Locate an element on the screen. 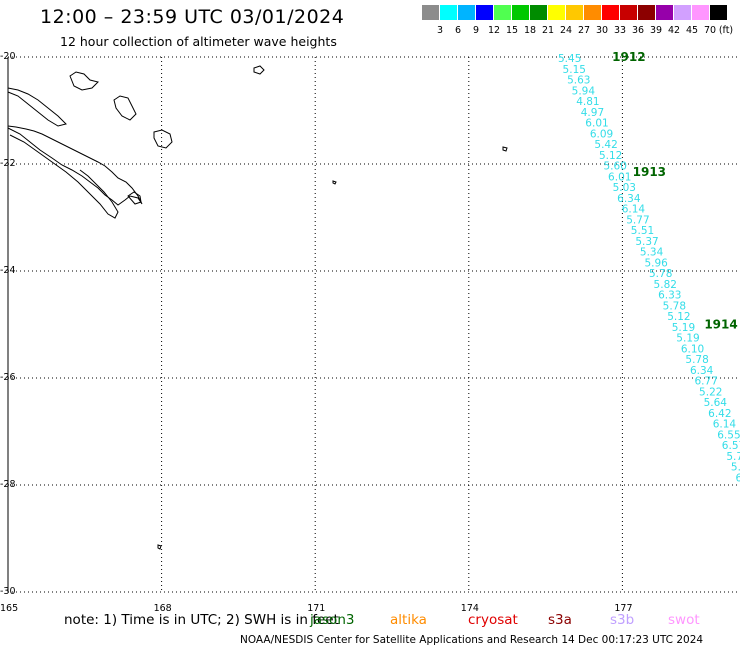  legend-label: 36 is located at coordinates (638, 30).